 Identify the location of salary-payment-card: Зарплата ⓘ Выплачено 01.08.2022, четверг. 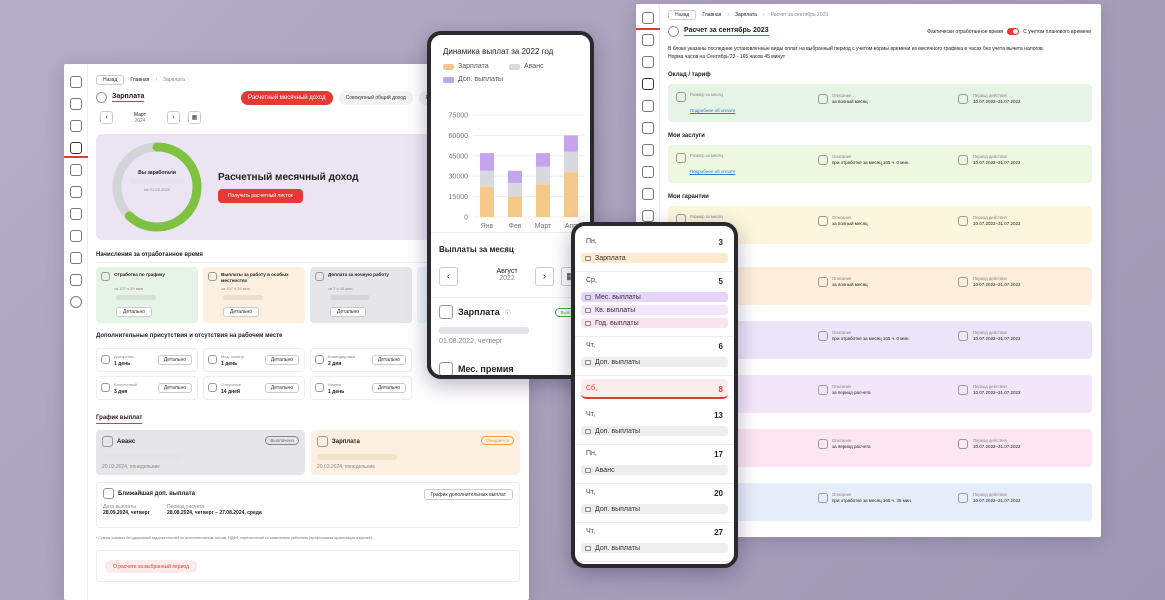
(514, 325).